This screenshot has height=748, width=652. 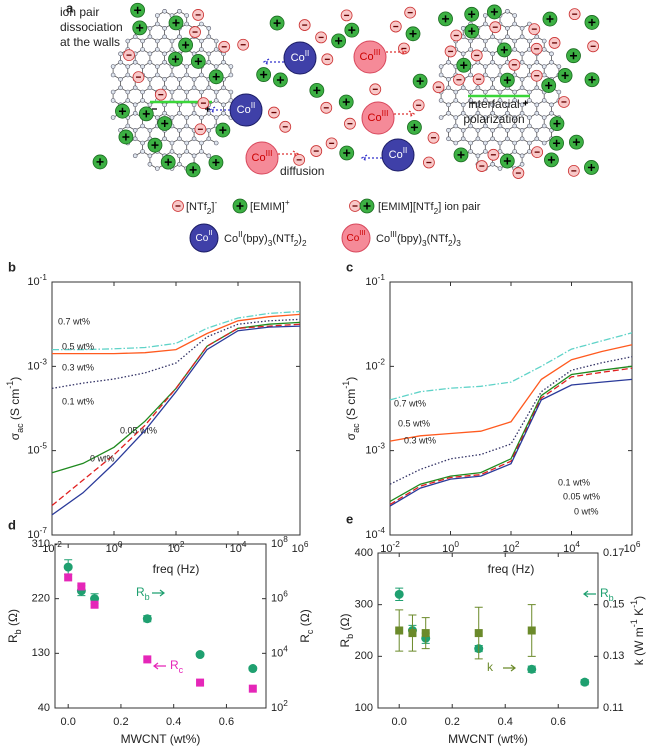 I want to click on text-part: 4, so click(x=577, y=544).